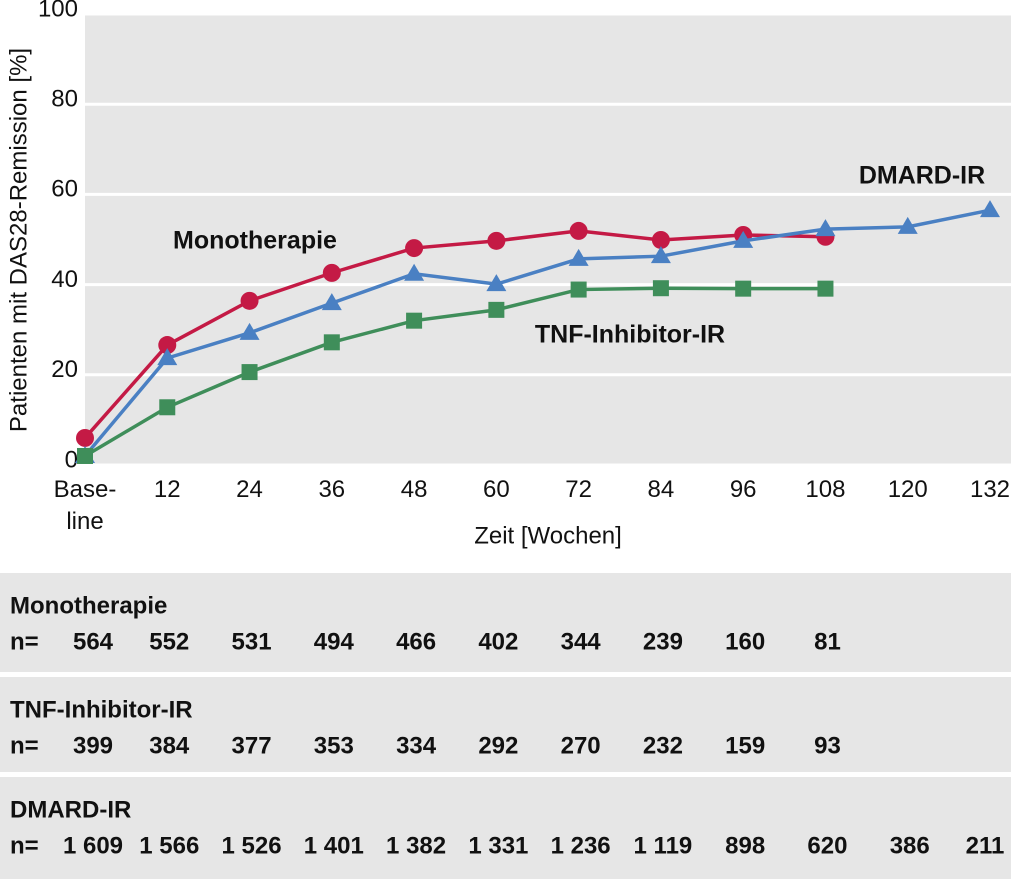 Image resolution: width=1011 pixels, height=879 pixels. Describe the element at coordinates (252, 641) in the screenshot. I see `count: 531` at that location.